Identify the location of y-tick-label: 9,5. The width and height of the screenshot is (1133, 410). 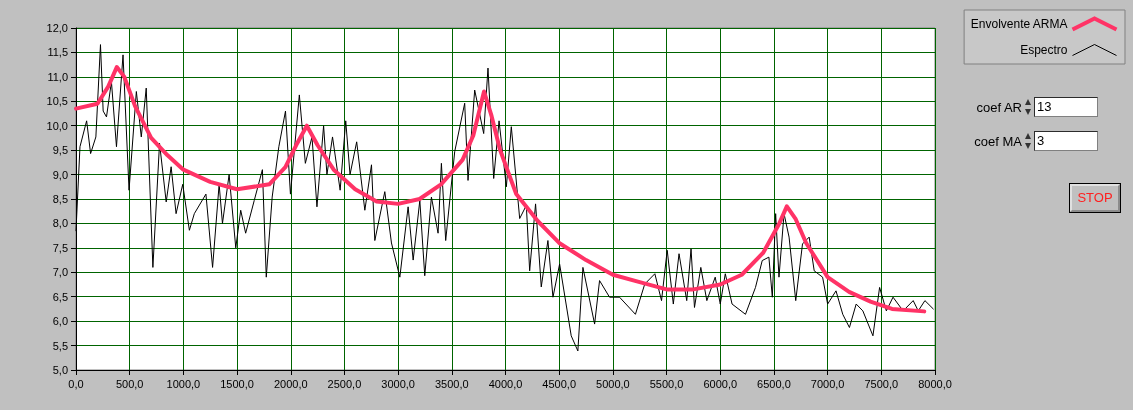
(60, 150).